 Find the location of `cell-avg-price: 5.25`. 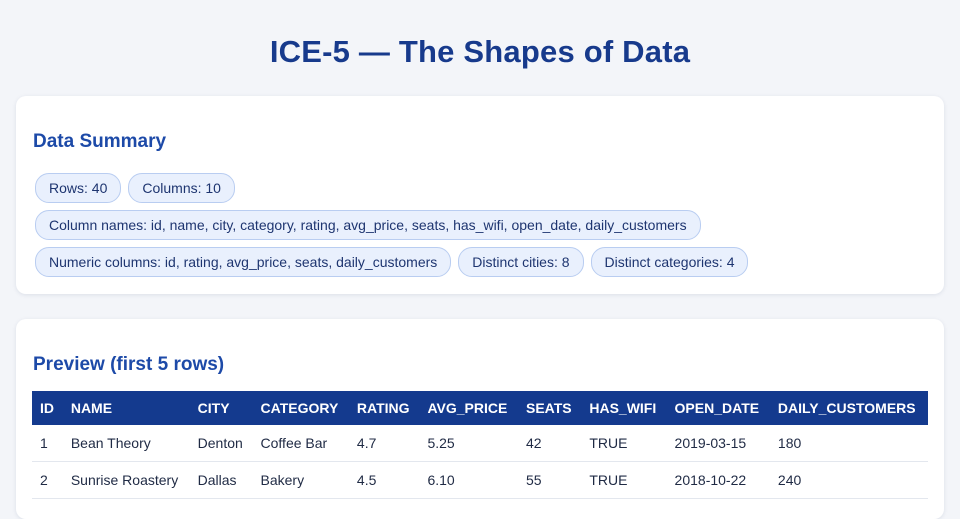

cell-avg-price: 5.25 is located at coordinates (468, 443).